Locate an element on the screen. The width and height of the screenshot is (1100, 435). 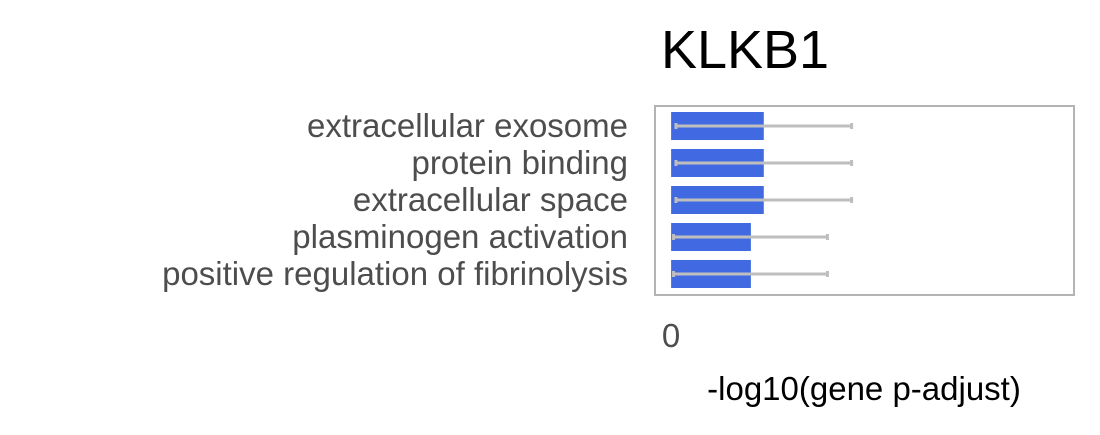
category-label: extracellular exosome is located at coordinates (467, 125).